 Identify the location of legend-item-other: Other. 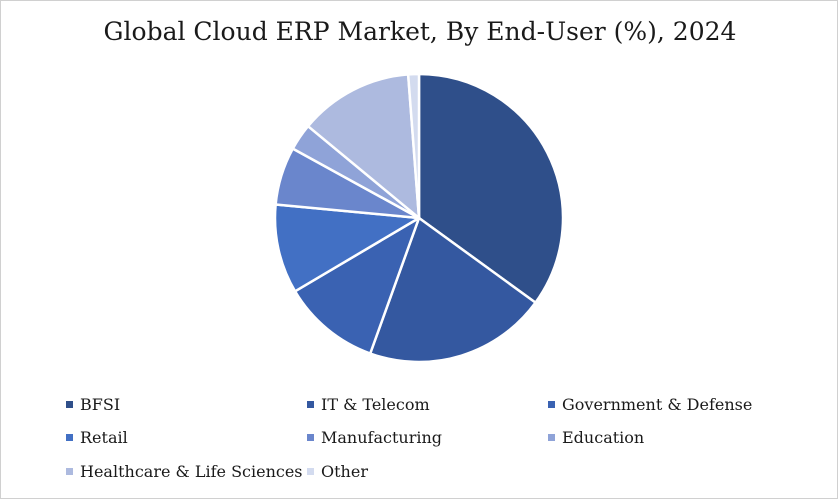
(337, 472).